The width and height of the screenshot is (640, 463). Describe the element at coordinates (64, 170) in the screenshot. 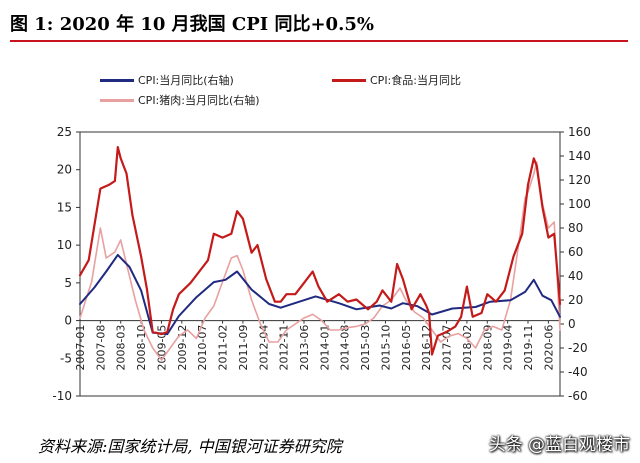

I see `left-axis-label: 20` at that location.